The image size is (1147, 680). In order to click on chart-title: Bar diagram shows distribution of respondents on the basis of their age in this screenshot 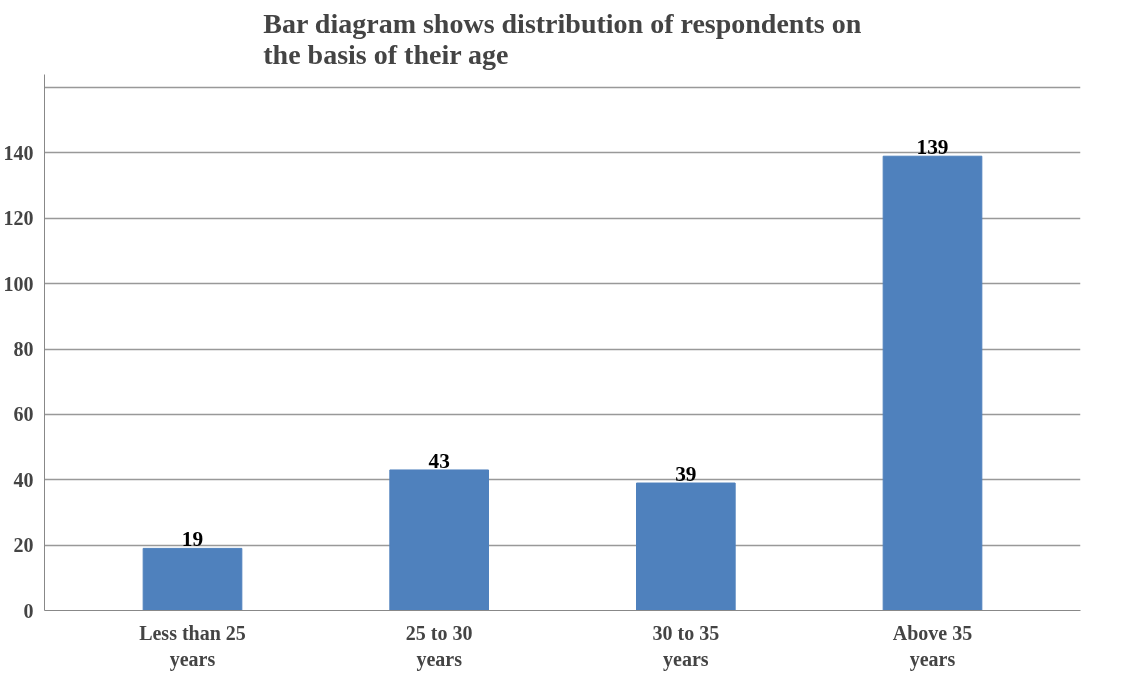, I will do `click(562, 38)`.